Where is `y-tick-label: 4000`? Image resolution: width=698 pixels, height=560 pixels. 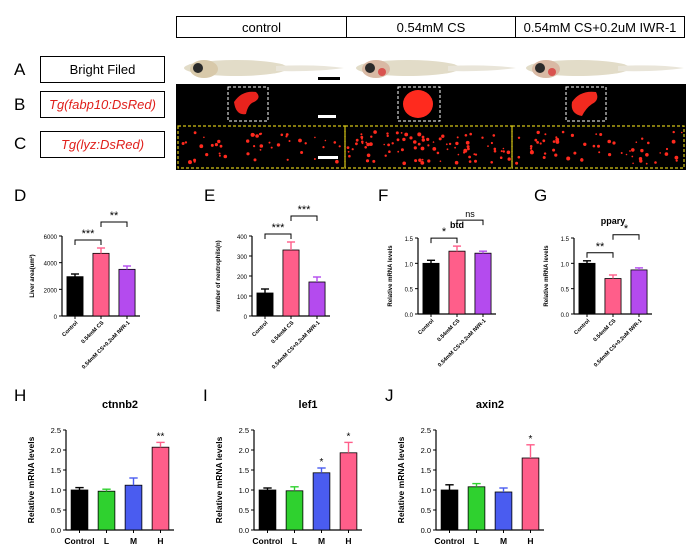 y-tick-label: 4000 is located at coordinates (51, 265).